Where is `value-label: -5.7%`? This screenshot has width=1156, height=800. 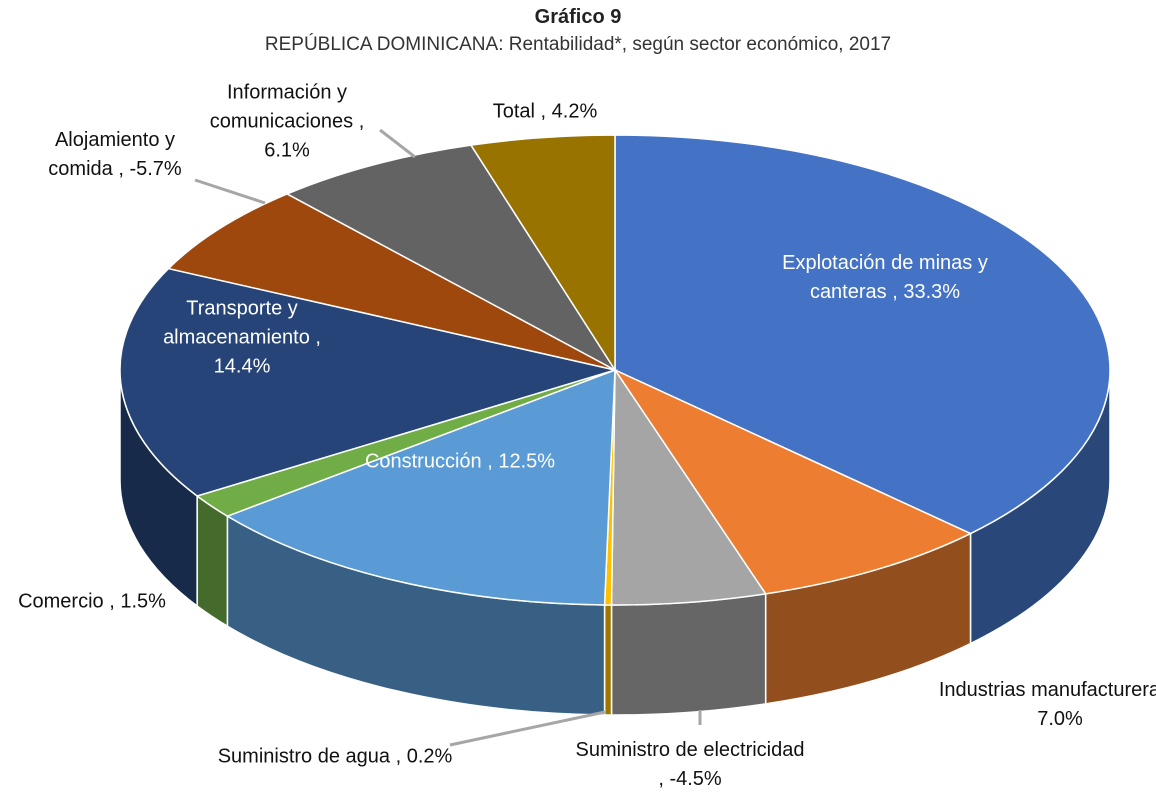 value-label: -5.7% is located at coordinates (155, 169).